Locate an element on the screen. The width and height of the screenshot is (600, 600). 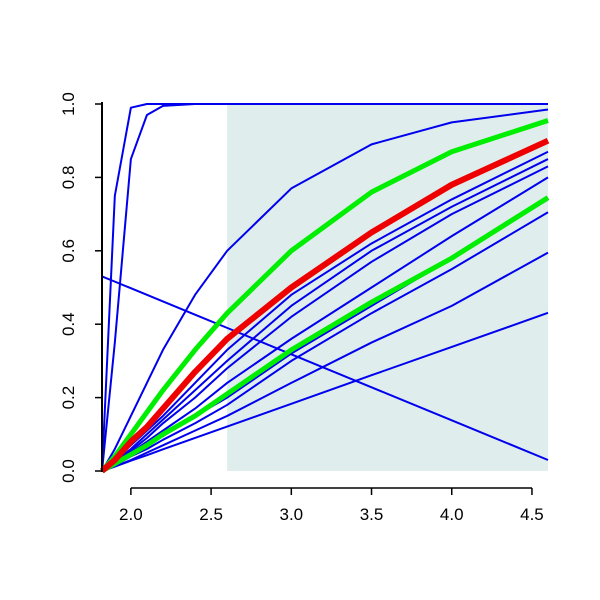
x-tick-label: 3.5 is located at coordinates (372, 514).